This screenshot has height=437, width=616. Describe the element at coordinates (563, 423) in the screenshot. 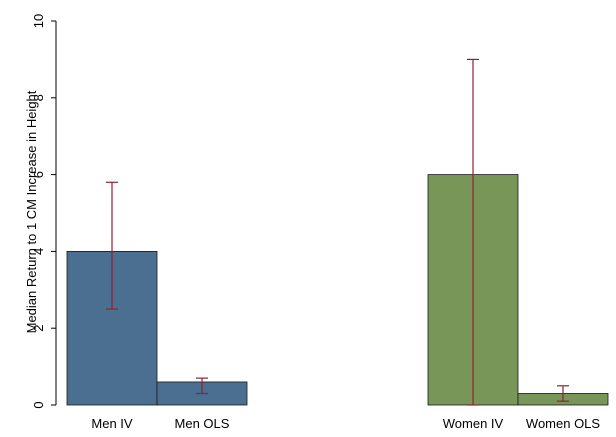

I see `category-label: Women OLS` at that location.